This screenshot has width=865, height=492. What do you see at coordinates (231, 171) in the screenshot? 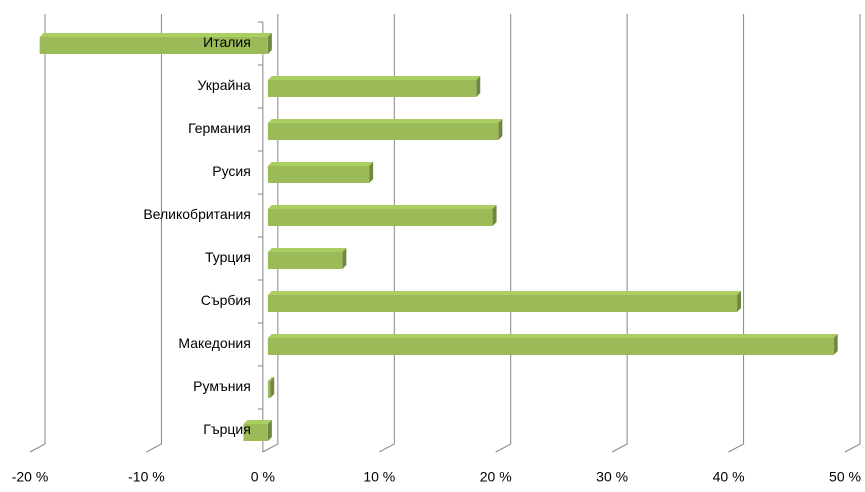
I see `y-tick-label: Русия` at bounding box center [231, 171].